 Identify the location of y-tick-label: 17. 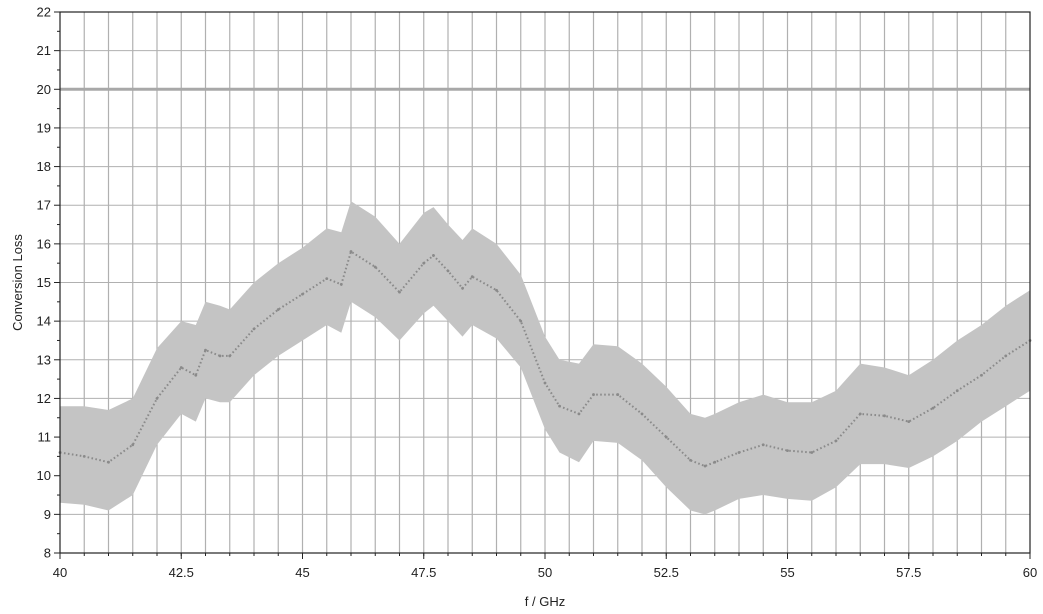
(44, 205).